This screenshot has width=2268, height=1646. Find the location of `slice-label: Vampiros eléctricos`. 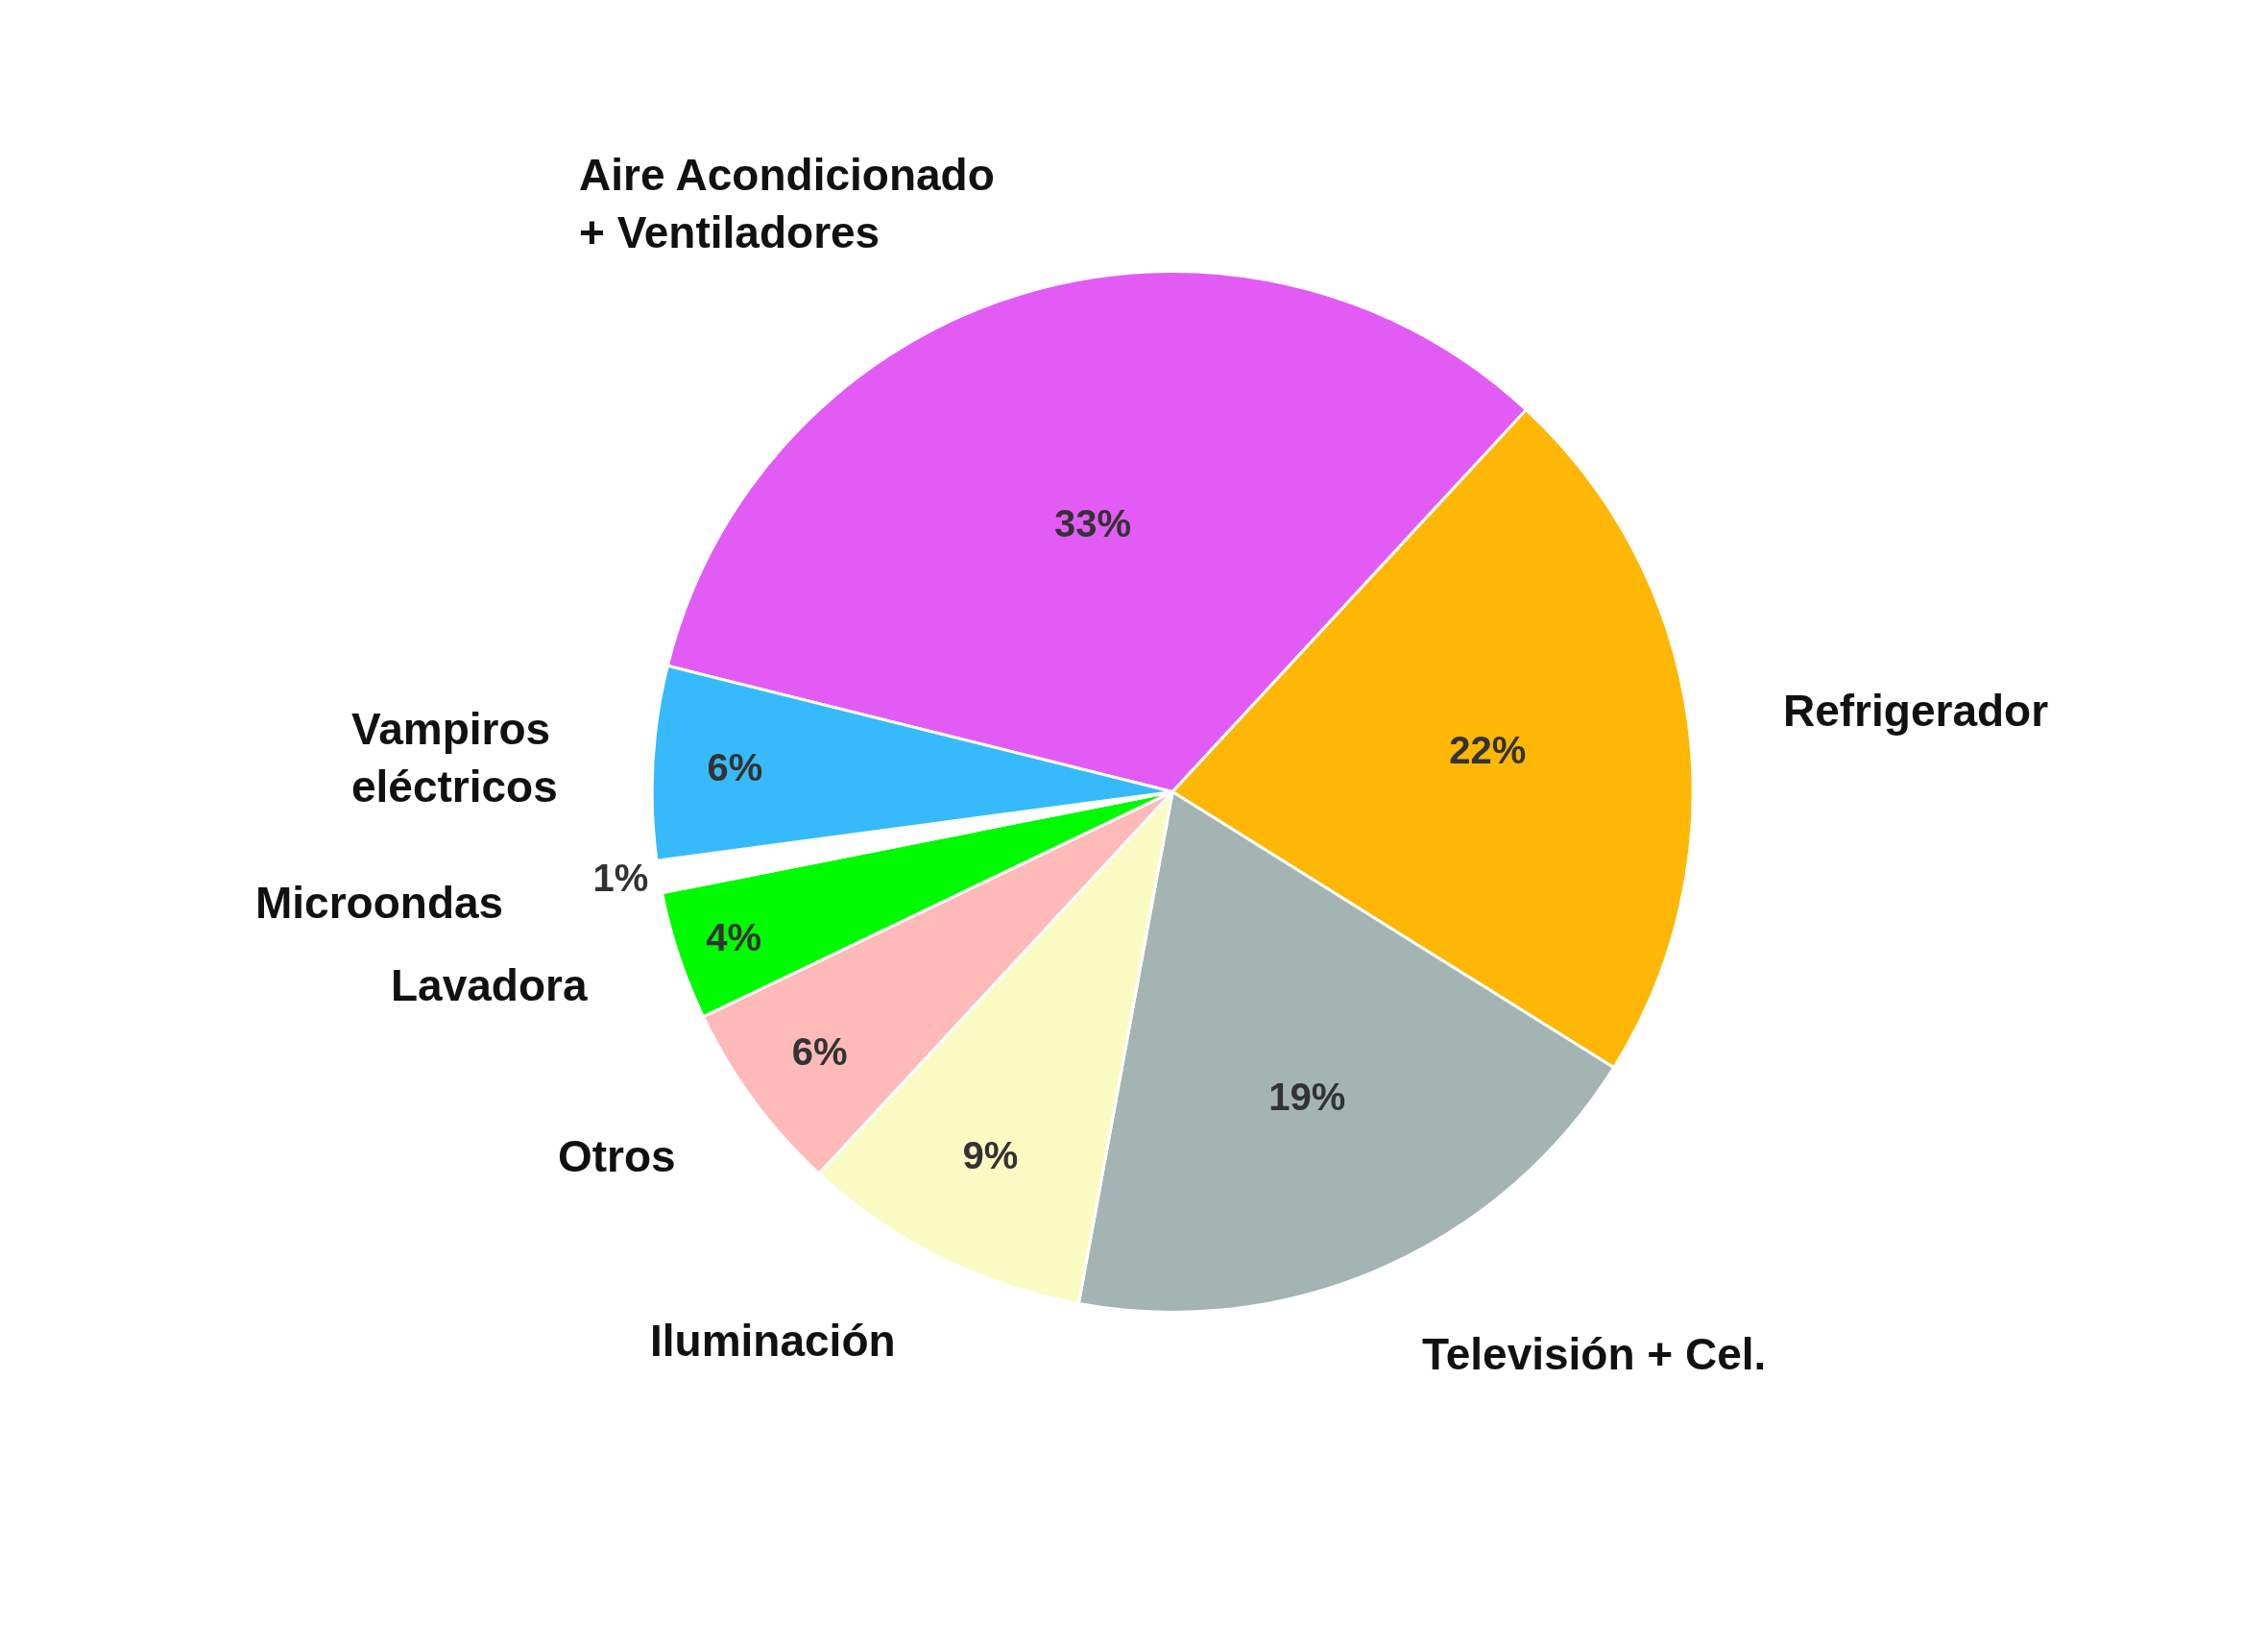

slice-label: Vampiros eléctricos is located at coordinates (455, 757).